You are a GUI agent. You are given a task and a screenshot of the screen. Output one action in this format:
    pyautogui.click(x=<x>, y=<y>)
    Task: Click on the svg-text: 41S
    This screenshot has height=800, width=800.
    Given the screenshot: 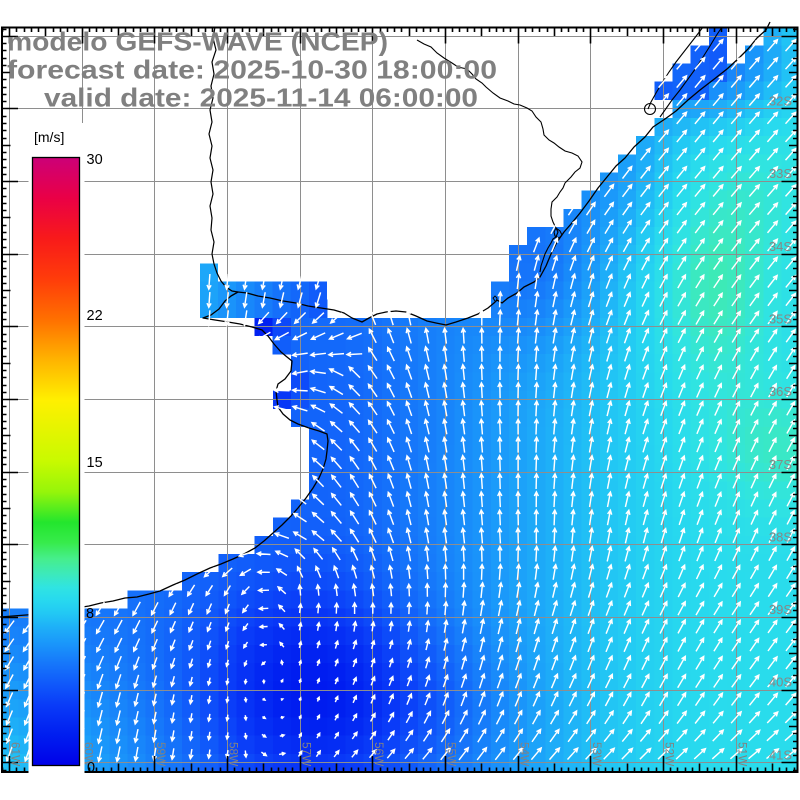 What is the action you would take?
    pyautogui.click(x=780, y=754)
    